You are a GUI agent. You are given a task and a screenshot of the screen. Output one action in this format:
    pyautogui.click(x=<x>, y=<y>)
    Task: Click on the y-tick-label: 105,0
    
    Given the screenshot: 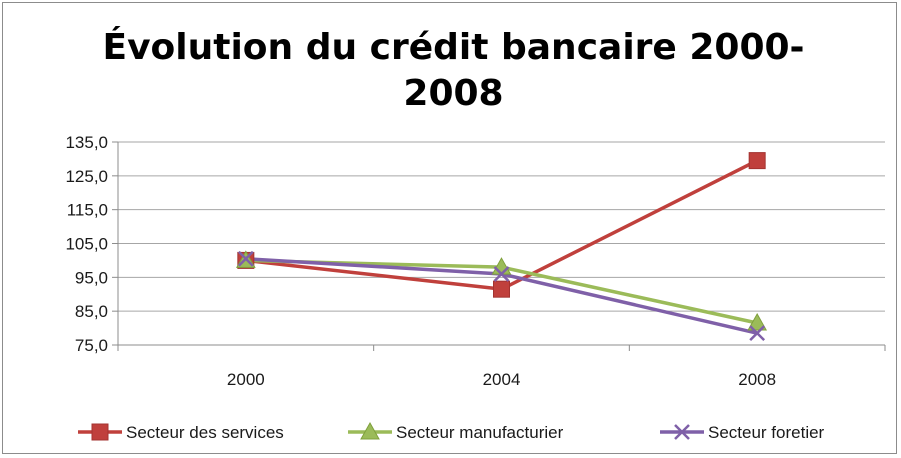 What is the action you would take?
    pyautogui.click(x=86, y=244)
    